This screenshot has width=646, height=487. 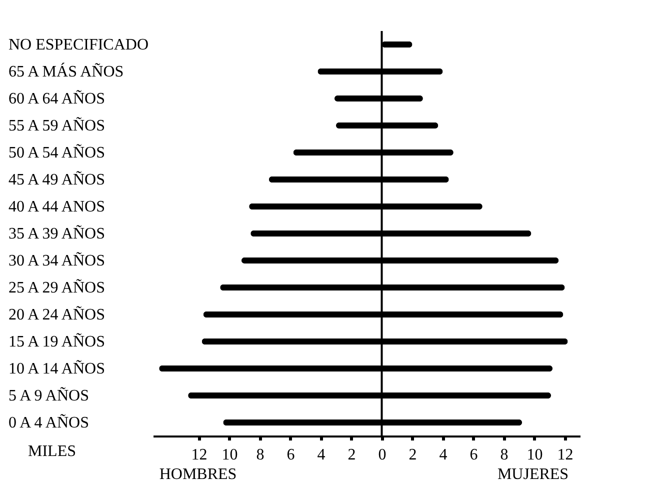 What do you see at coordinates (56, 153) in the screenshot?
I see `y-tick-label: 50 A 54 AÑOS` at bounding box center [56, 153].